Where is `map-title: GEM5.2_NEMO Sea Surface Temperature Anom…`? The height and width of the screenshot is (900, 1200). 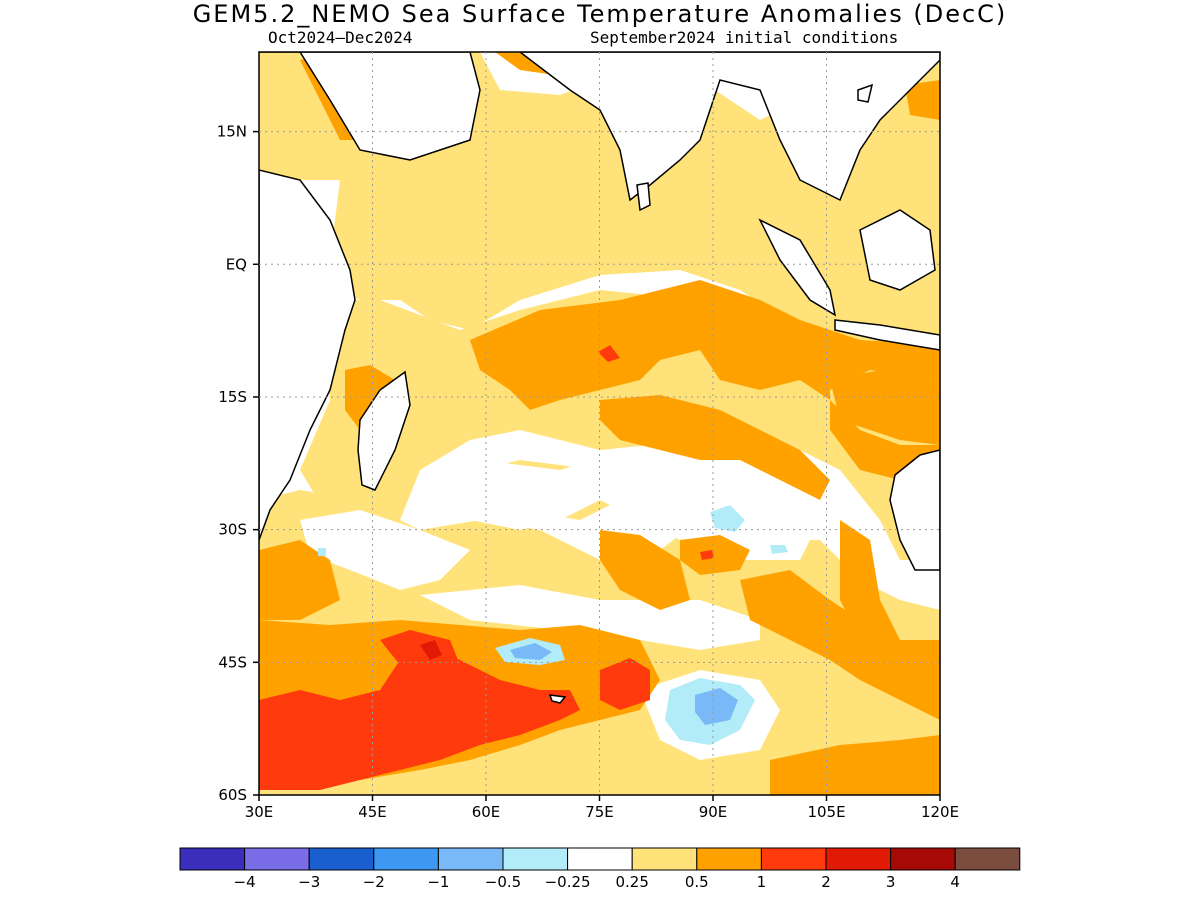
map-title: GEM5.2_NEMO Sea Surface Temperature Anom… is located at coordinates (600, 14).